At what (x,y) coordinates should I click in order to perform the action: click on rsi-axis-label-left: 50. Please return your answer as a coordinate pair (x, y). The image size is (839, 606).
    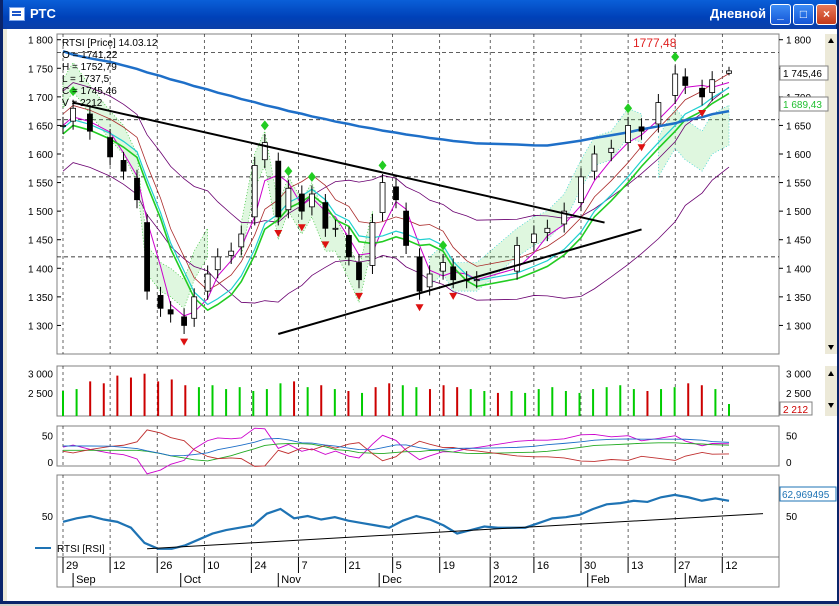
    Looking at the image, I should click on (48, 517).